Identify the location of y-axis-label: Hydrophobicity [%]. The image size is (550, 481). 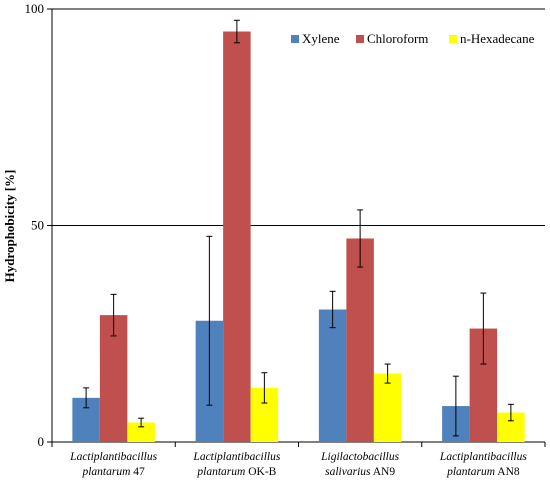
(9, 226).